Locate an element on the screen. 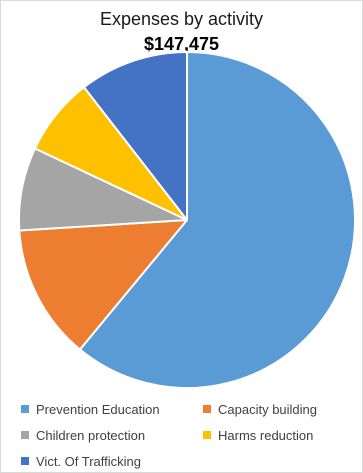 The width and height of the screenshot is (363, 473). legend-item-prevention-education: Prevention Education is located at coordinates (90, 409).